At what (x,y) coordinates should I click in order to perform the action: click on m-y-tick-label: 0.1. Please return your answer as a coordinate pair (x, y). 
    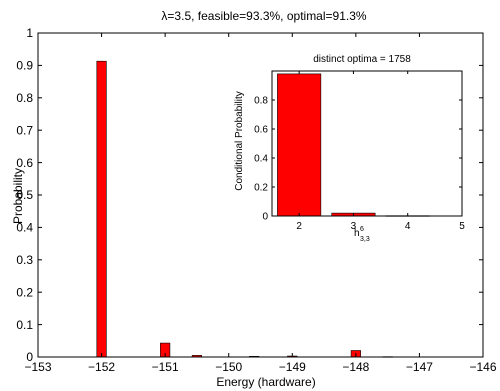
    Looking at the image, I should click on (24, 325).